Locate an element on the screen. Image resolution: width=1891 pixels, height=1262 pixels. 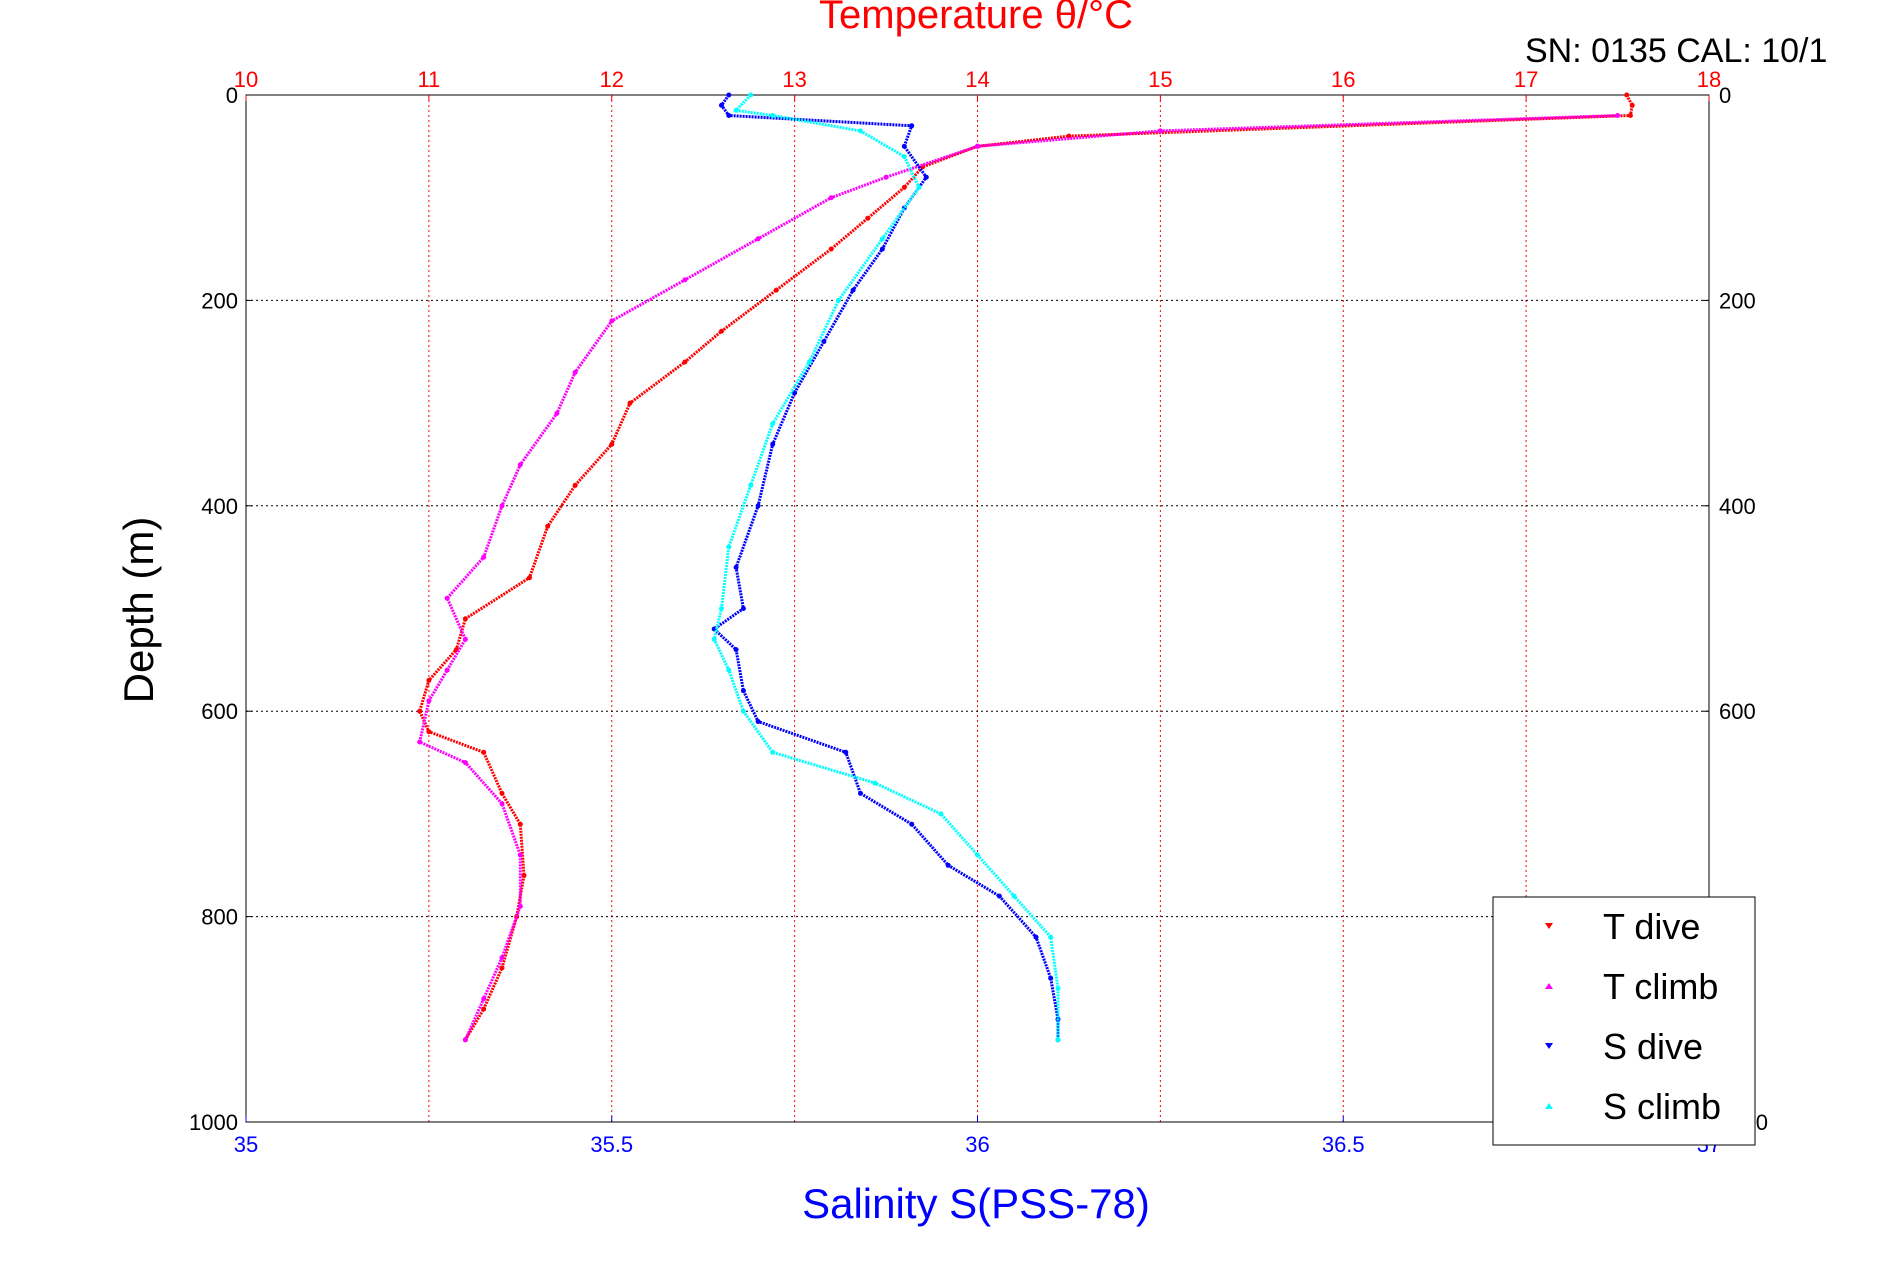
y-right-tick-label: 400 is located at coordinates (1737, 506).